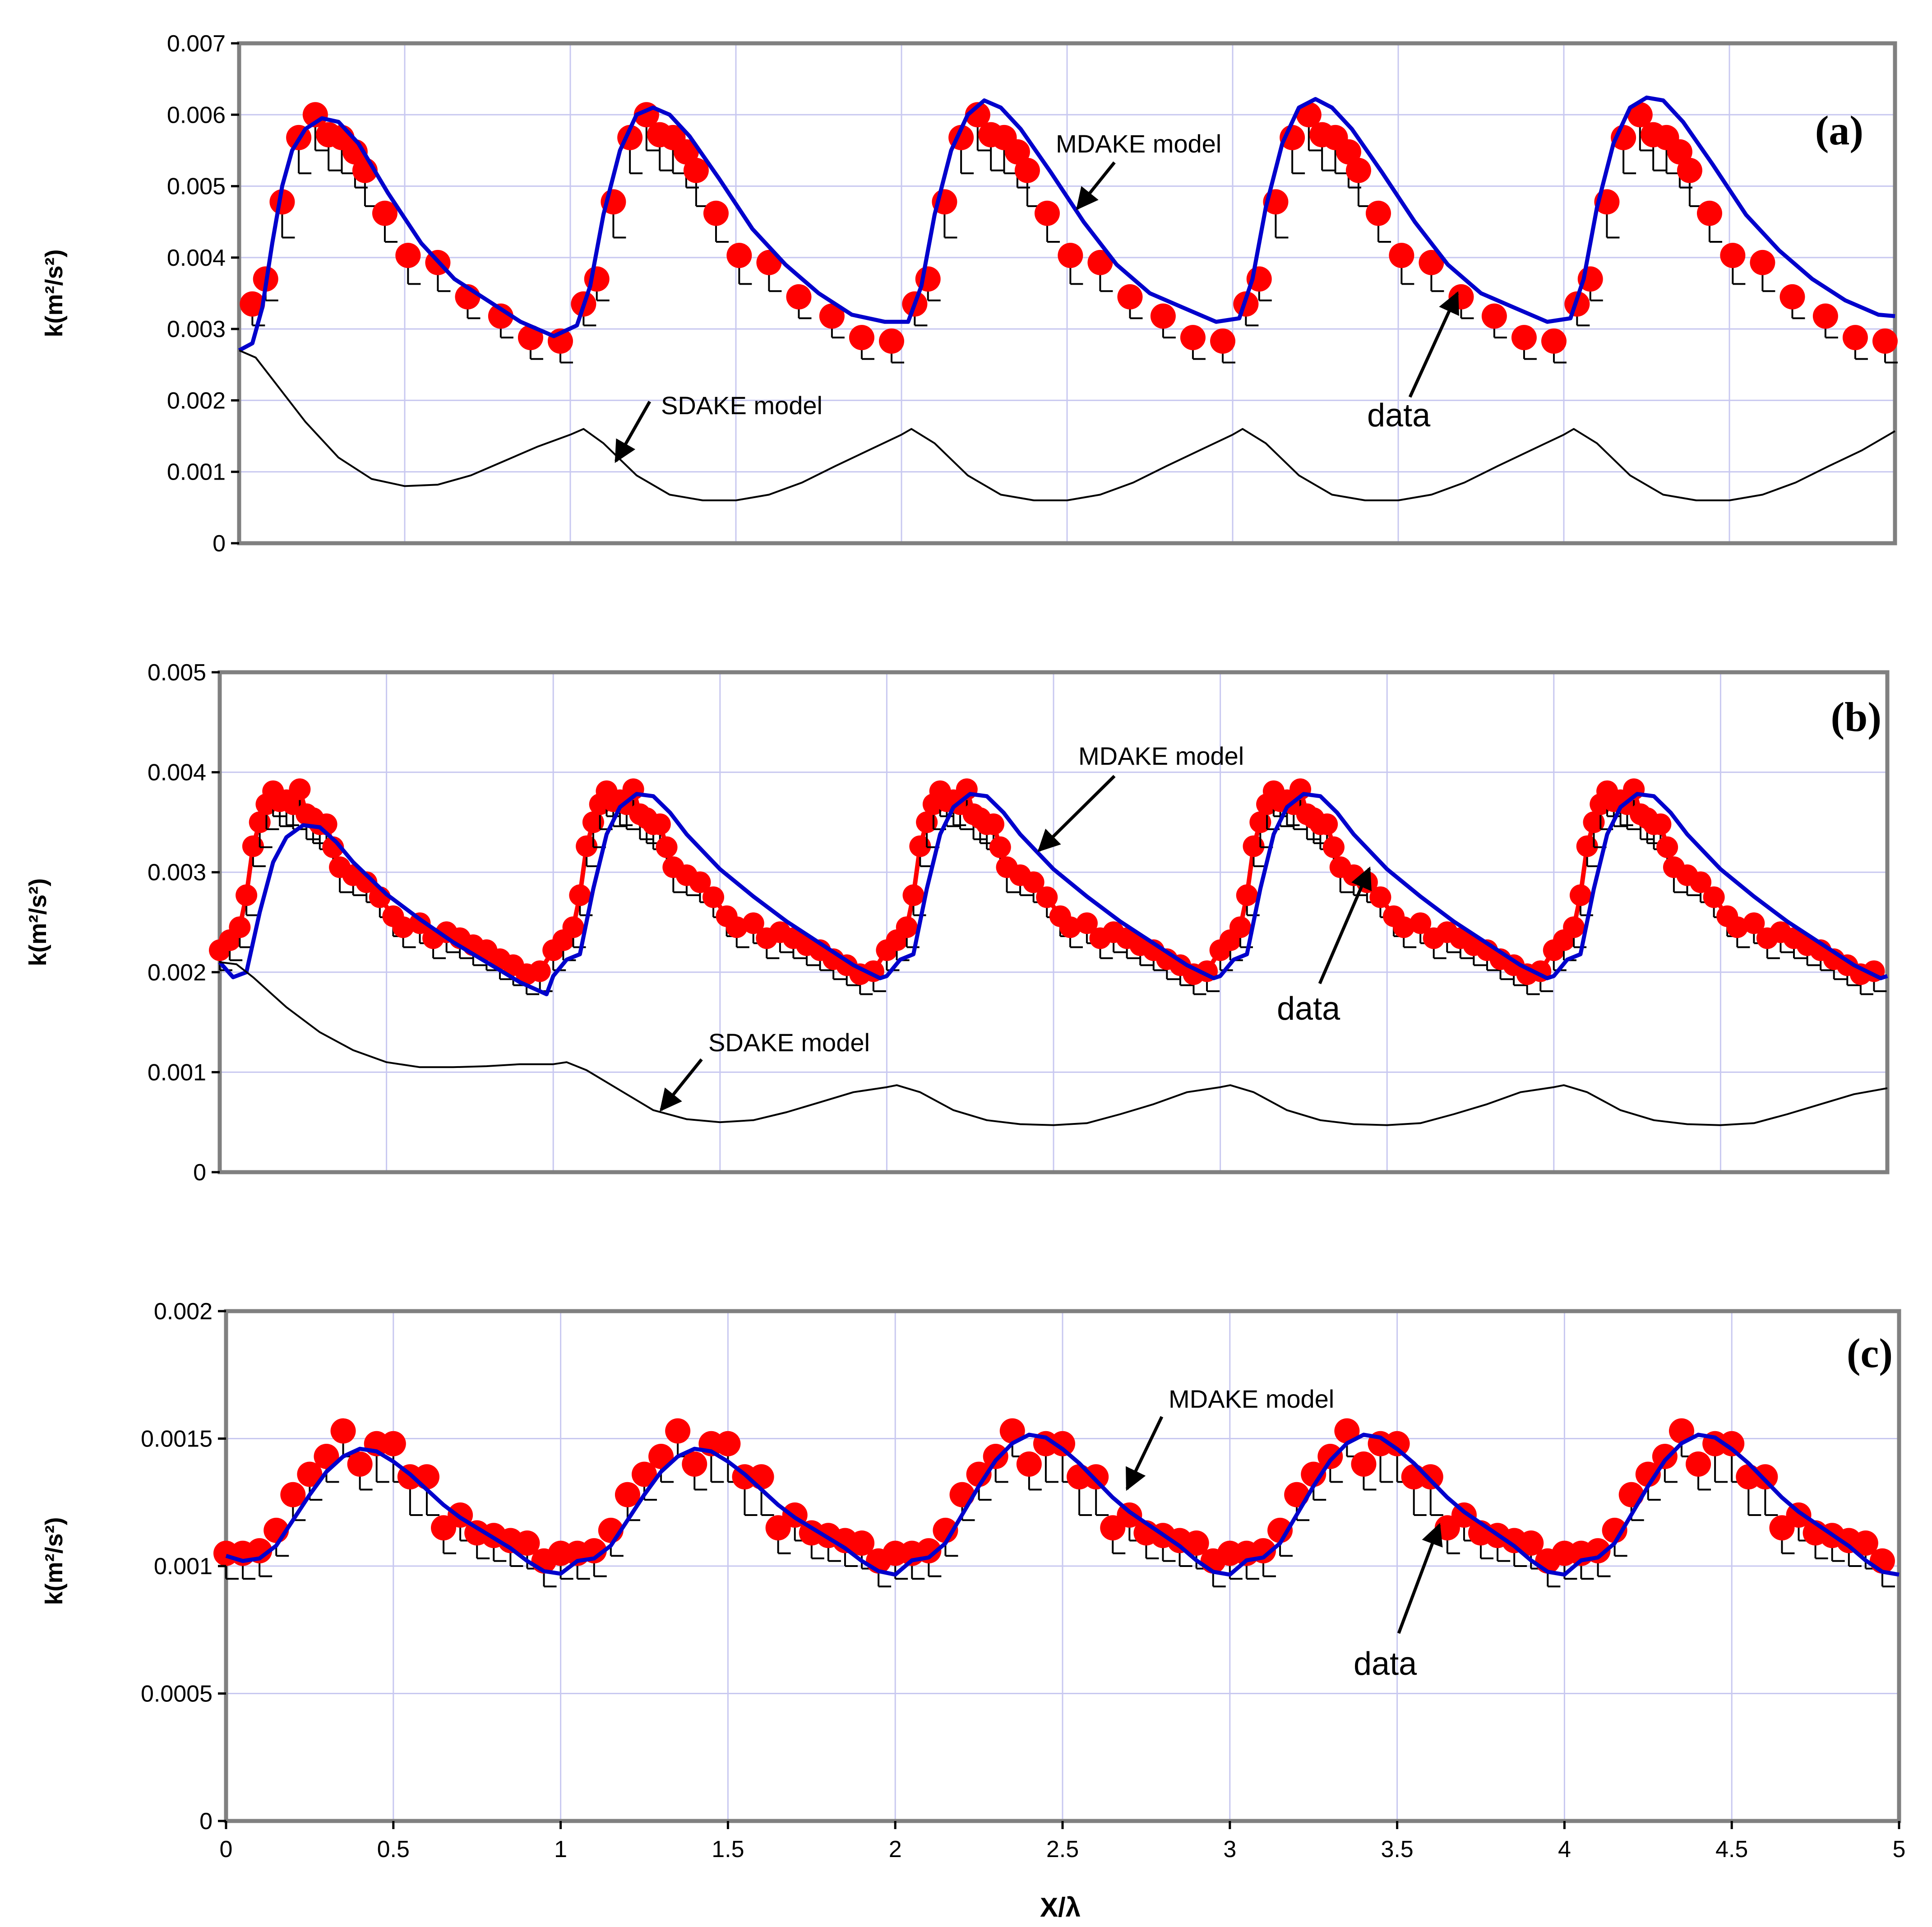  I want to click on panel-c-x-ticks: 0 0.5 1 1.5 2 2.5 3 3.5 4 4.5 5, so click(1062, 1841).